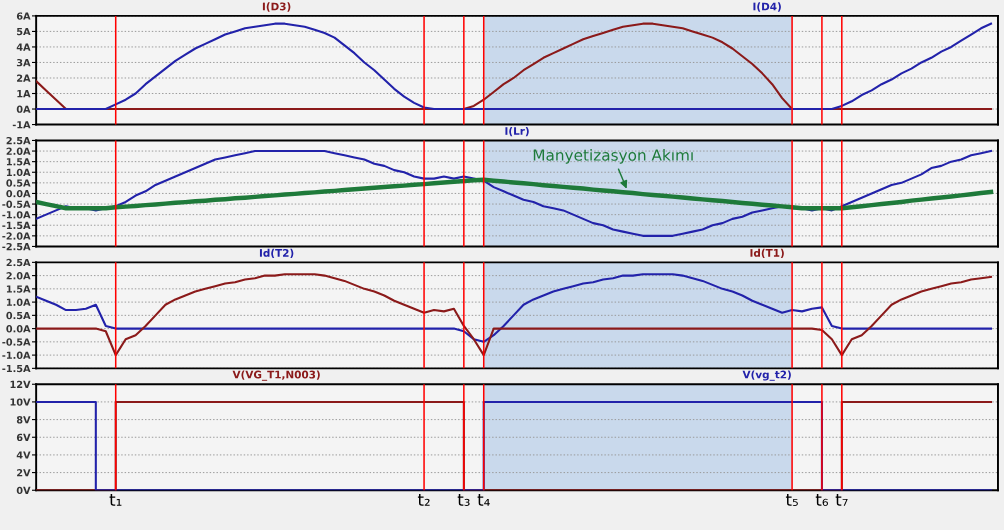 Image resolution: width=1004 pixels, height=530 pixels. Describe the element at coordinates (766, 375) in the screenshot. I see `text: V(vg_t2)` at that location.